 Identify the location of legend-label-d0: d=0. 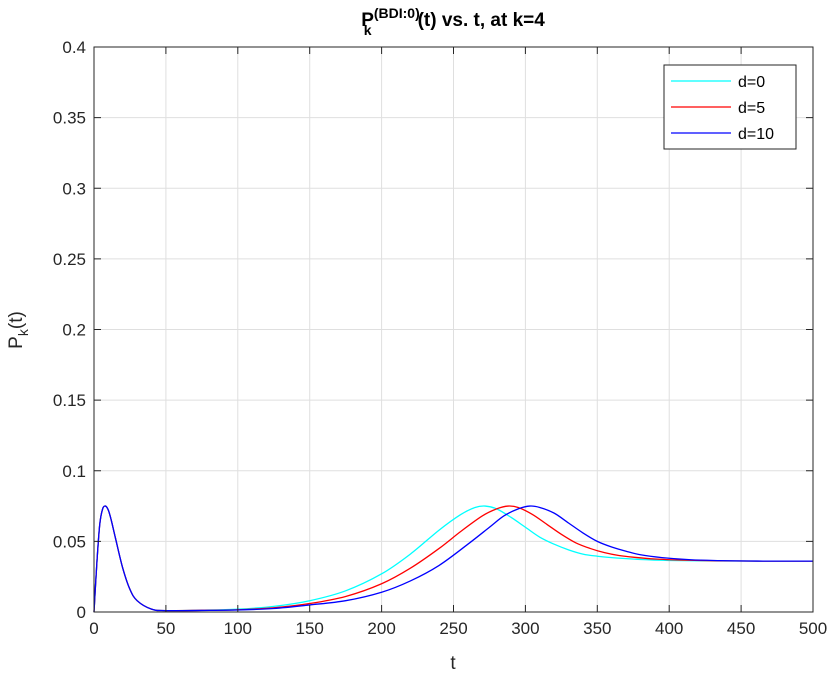
(751, 82).